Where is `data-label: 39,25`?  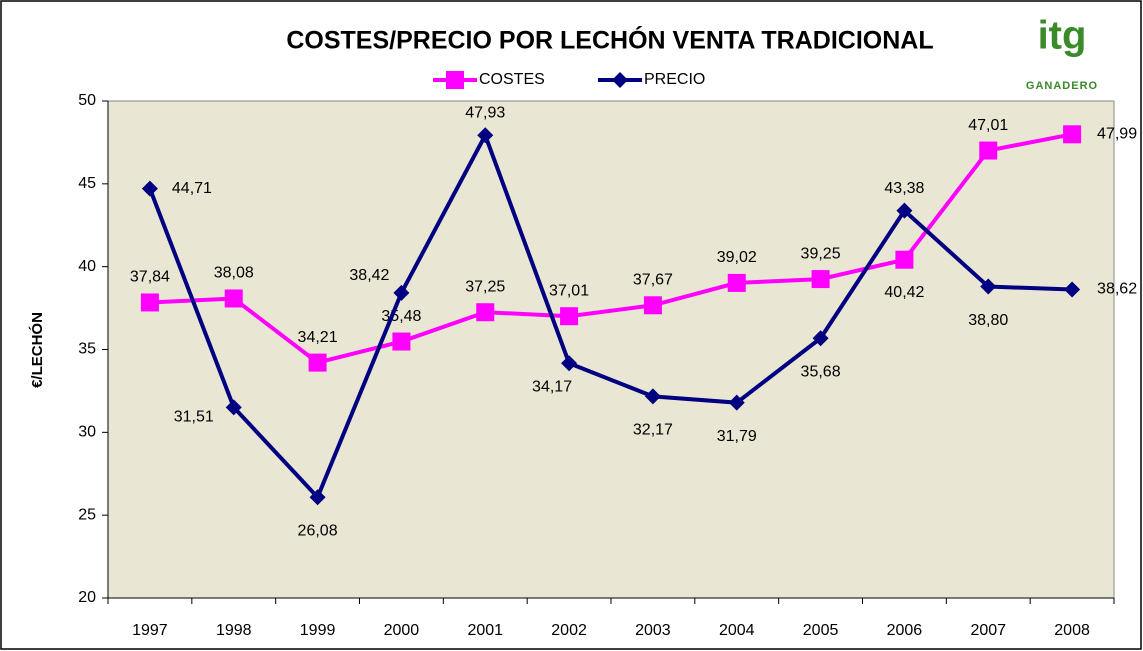 data-label: 39,25 is located at coordinates (821, 253).